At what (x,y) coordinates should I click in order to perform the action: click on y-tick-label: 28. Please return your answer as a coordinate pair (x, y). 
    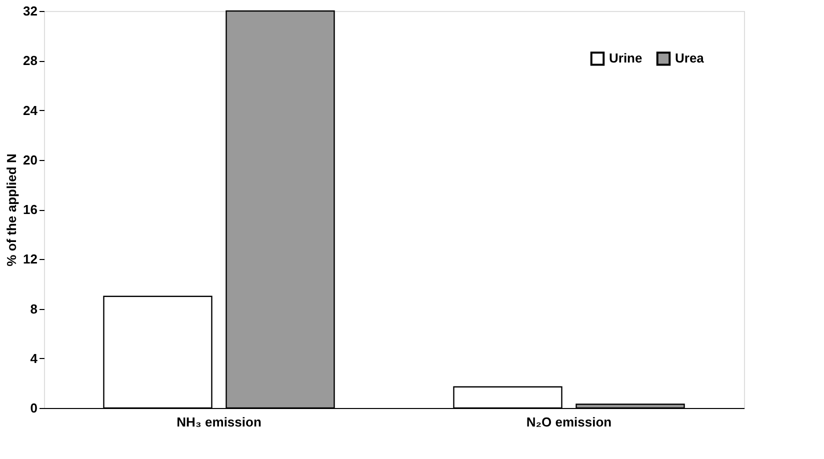
    Looking at the image, I should click on (30, 60).